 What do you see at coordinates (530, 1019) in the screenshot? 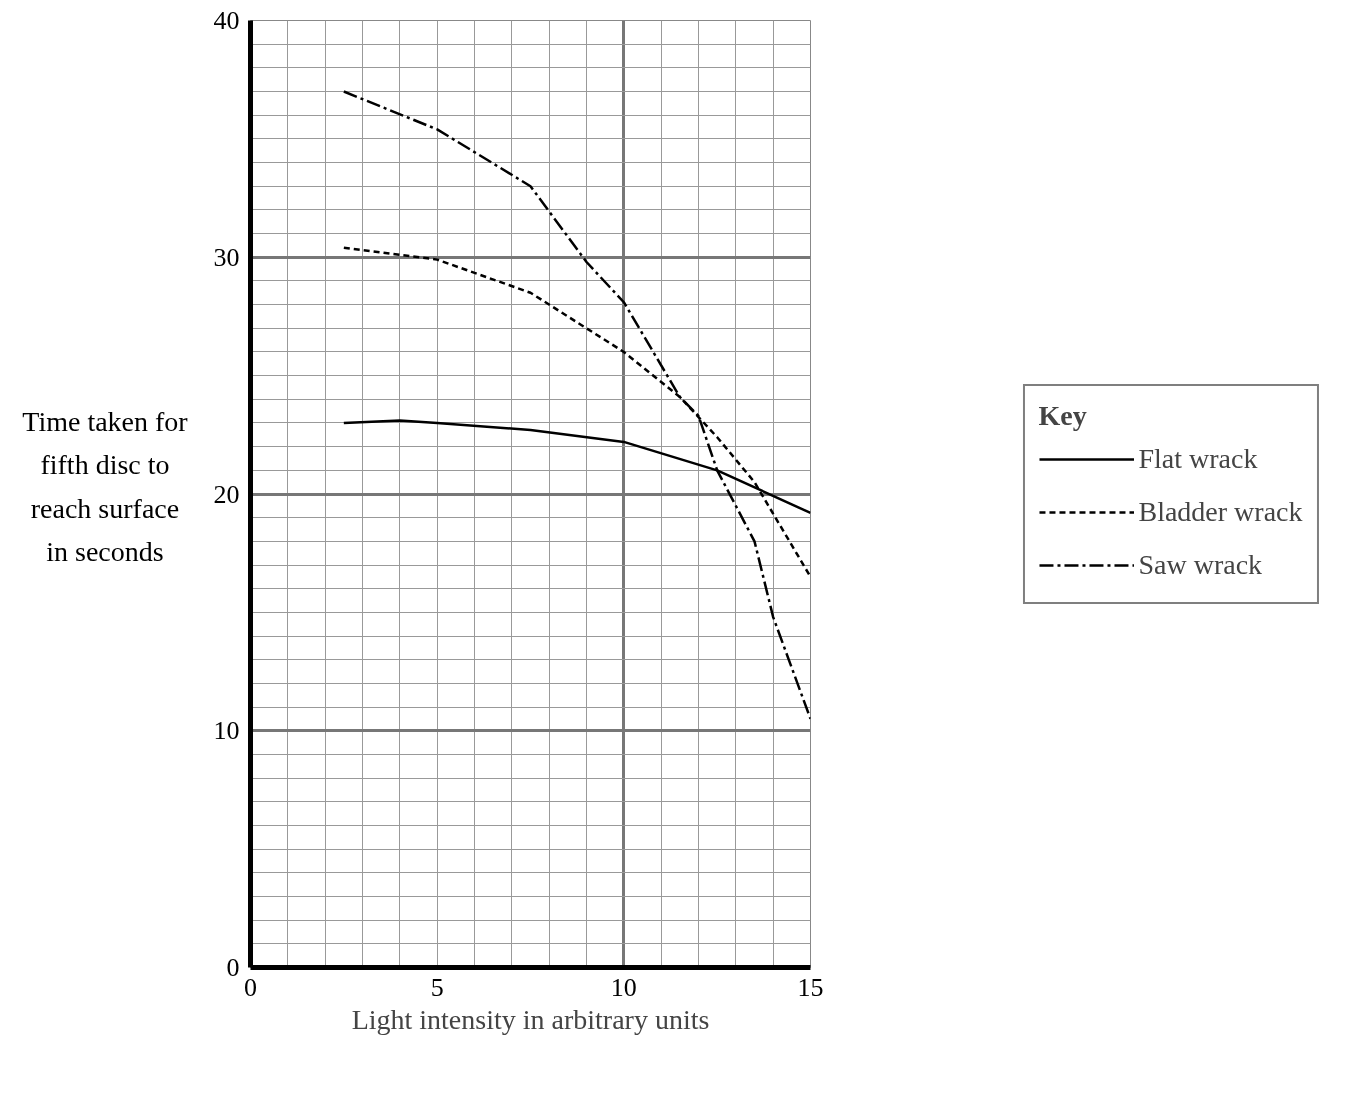
I see `x-axis-title: Light intensity in arbitrary units` at bounding box center [530, 1019].